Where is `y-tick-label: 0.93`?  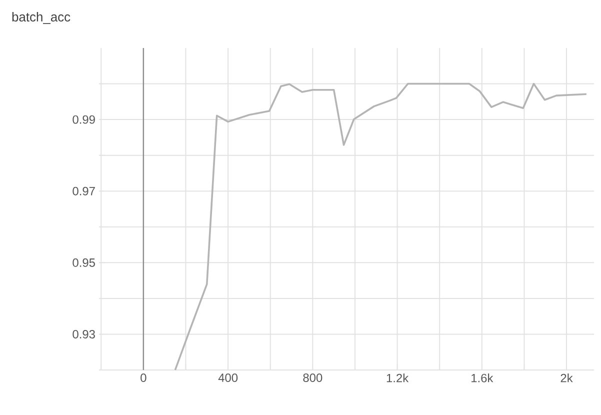 y-tick-label: 0.93 is located at coordinates (83, 334).